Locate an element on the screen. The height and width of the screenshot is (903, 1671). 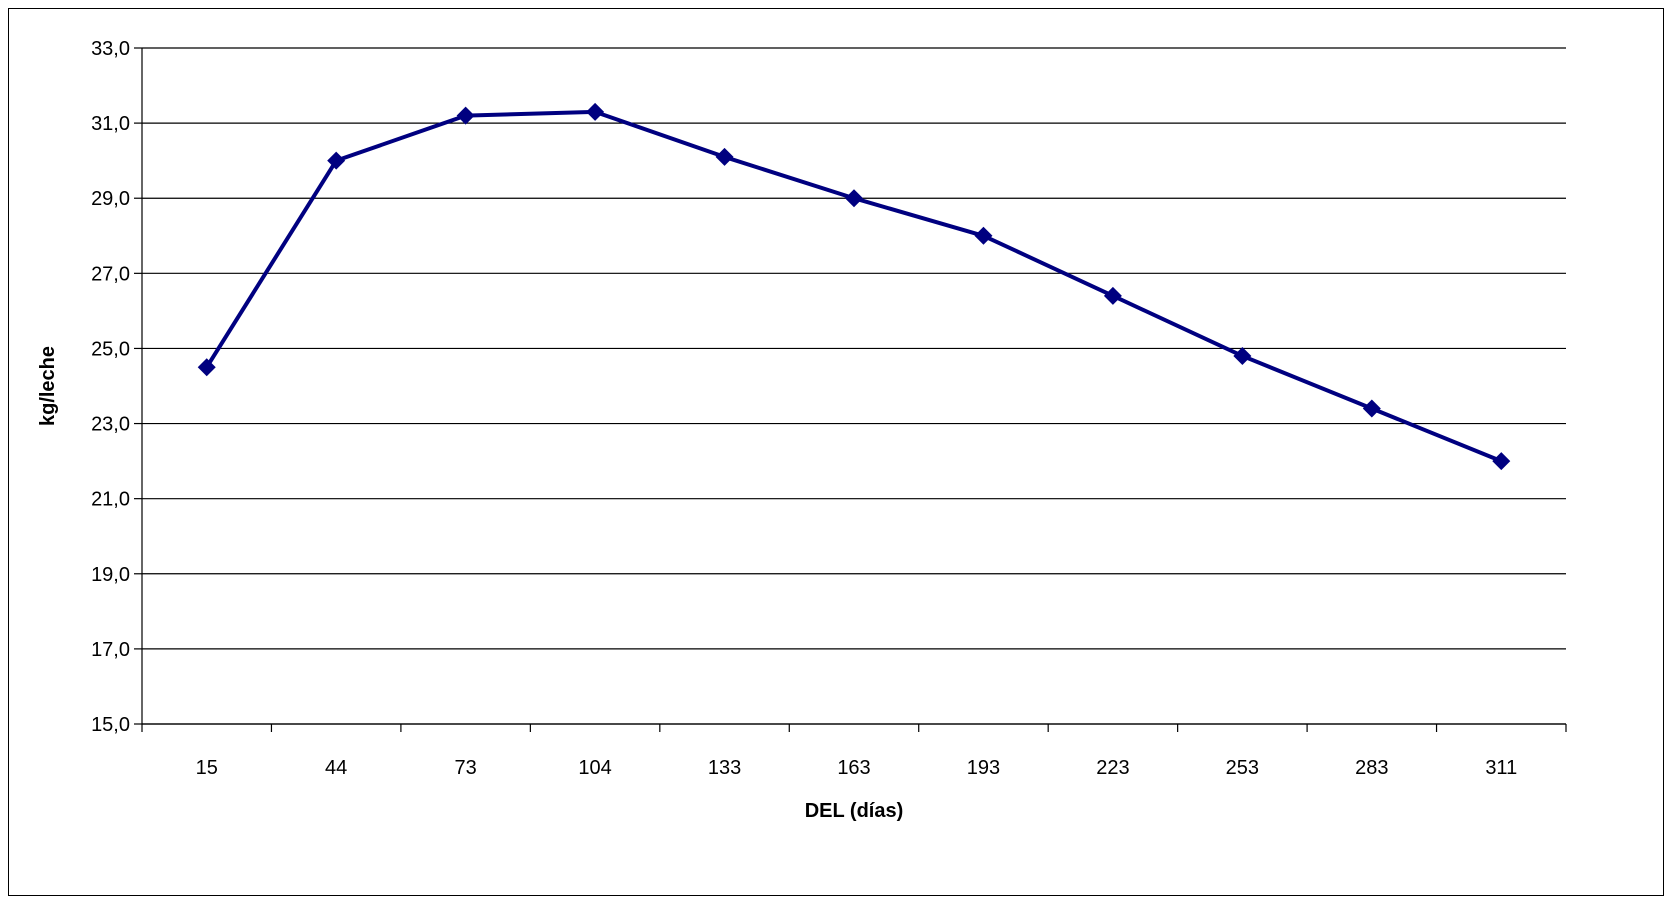
x-tick-label: 133 is located at coordinates (724, 768).